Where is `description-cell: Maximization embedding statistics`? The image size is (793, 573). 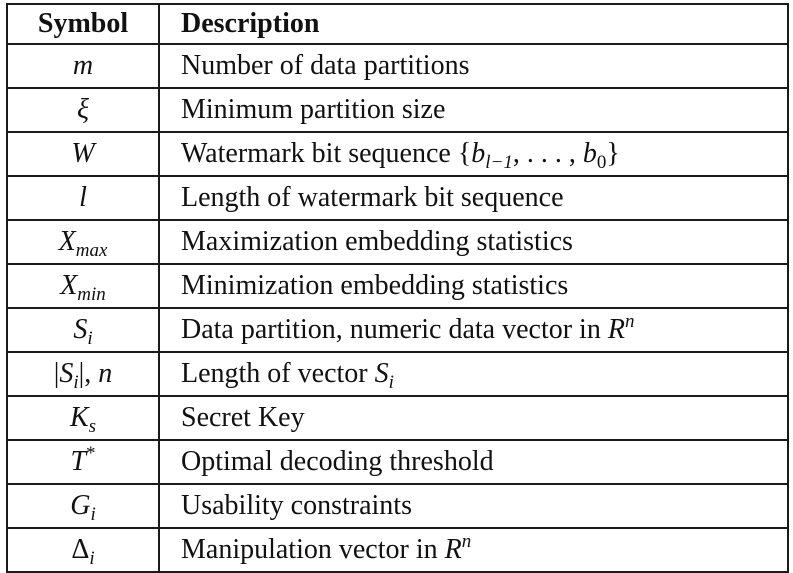 description-cell: Maximization embedding statistics is located at coordinates (473, 242).